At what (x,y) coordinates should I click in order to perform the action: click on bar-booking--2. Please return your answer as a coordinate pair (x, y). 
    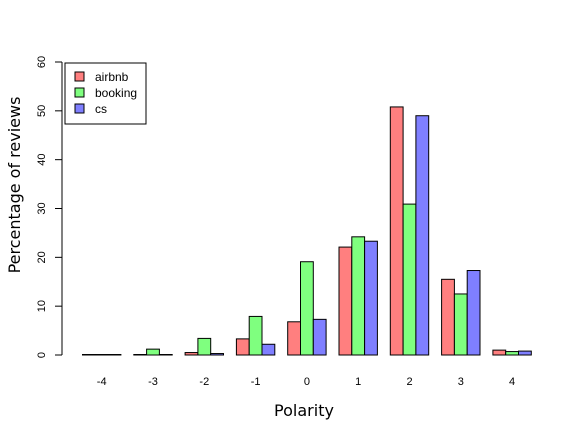
    Looking at the image, I should click on (204, 346).